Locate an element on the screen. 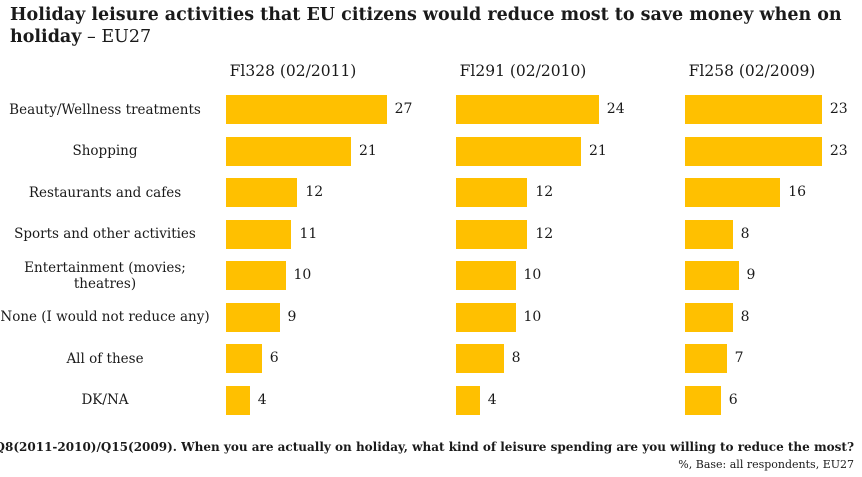  data-label: 11 is located at coordinates (308, 233).